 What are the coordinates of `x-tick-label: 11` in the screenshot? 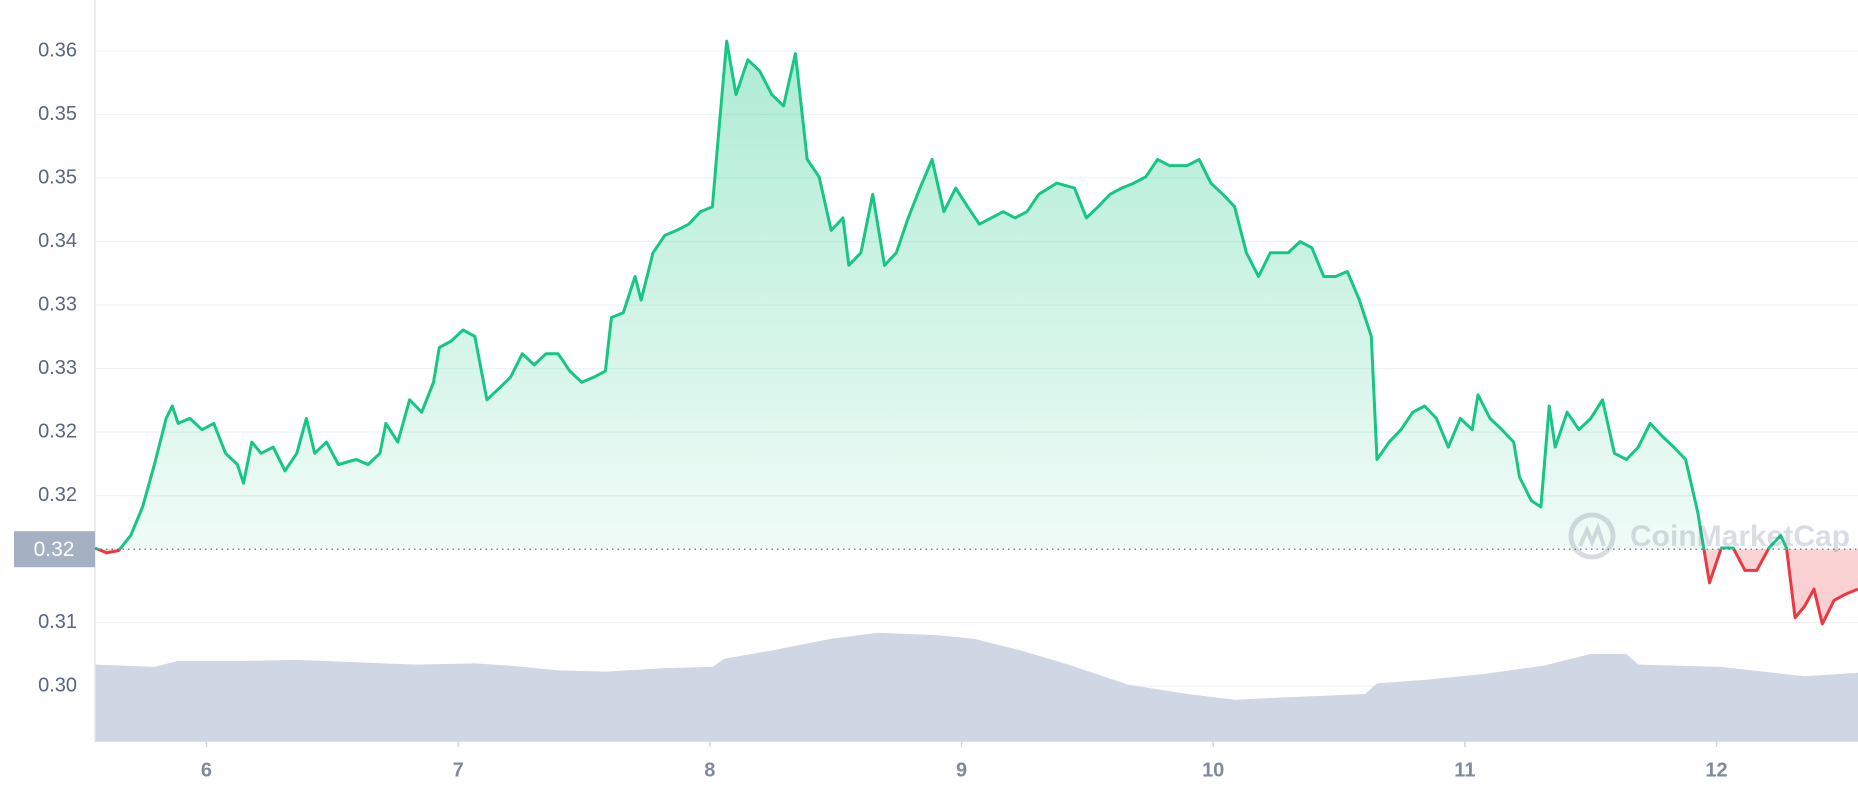 It's located at (1464, 770).